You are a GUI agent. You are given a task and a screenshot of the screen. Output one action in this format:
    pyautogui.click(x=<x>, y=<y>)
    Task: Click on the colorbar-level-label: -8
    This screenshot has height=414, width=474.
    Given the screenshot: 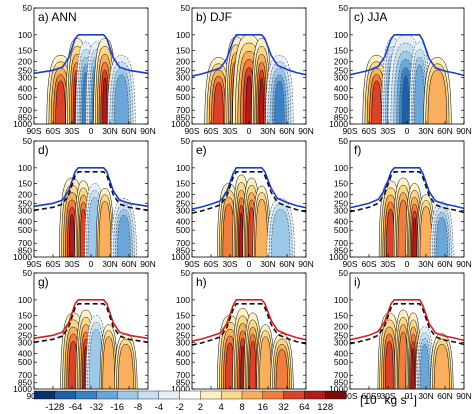 What is the action you would take?
    pyautogui.click(x=138, y=407)
    